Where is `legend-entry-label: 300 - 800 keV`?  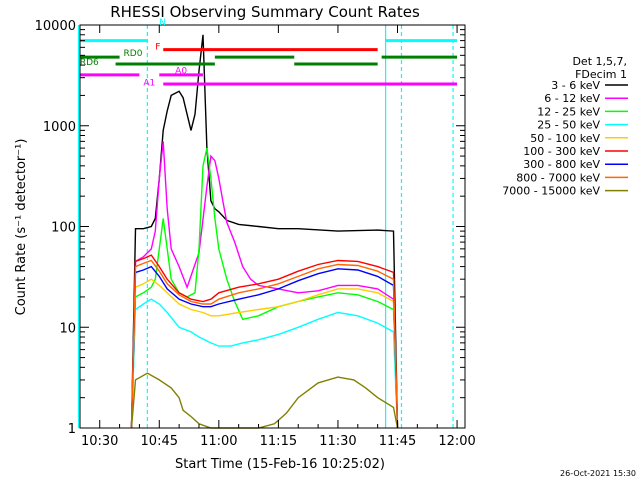 legend-entry-label: 300 - 800 keV is located at coordinates (561, 164).